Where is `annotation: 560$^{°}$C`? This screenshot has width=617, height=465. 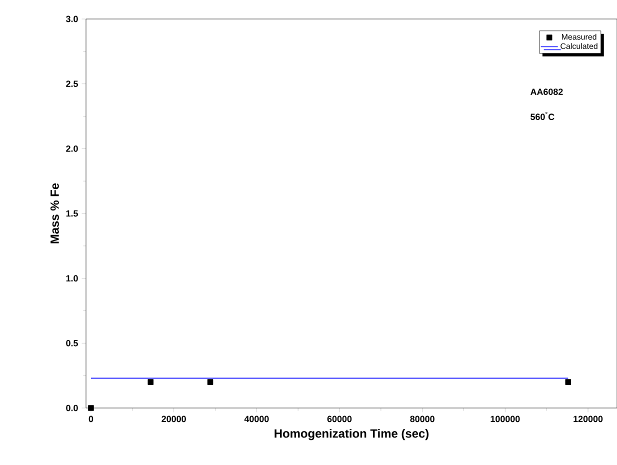 annotation: 560$^{°}$C is located at coordinates (542, 116).